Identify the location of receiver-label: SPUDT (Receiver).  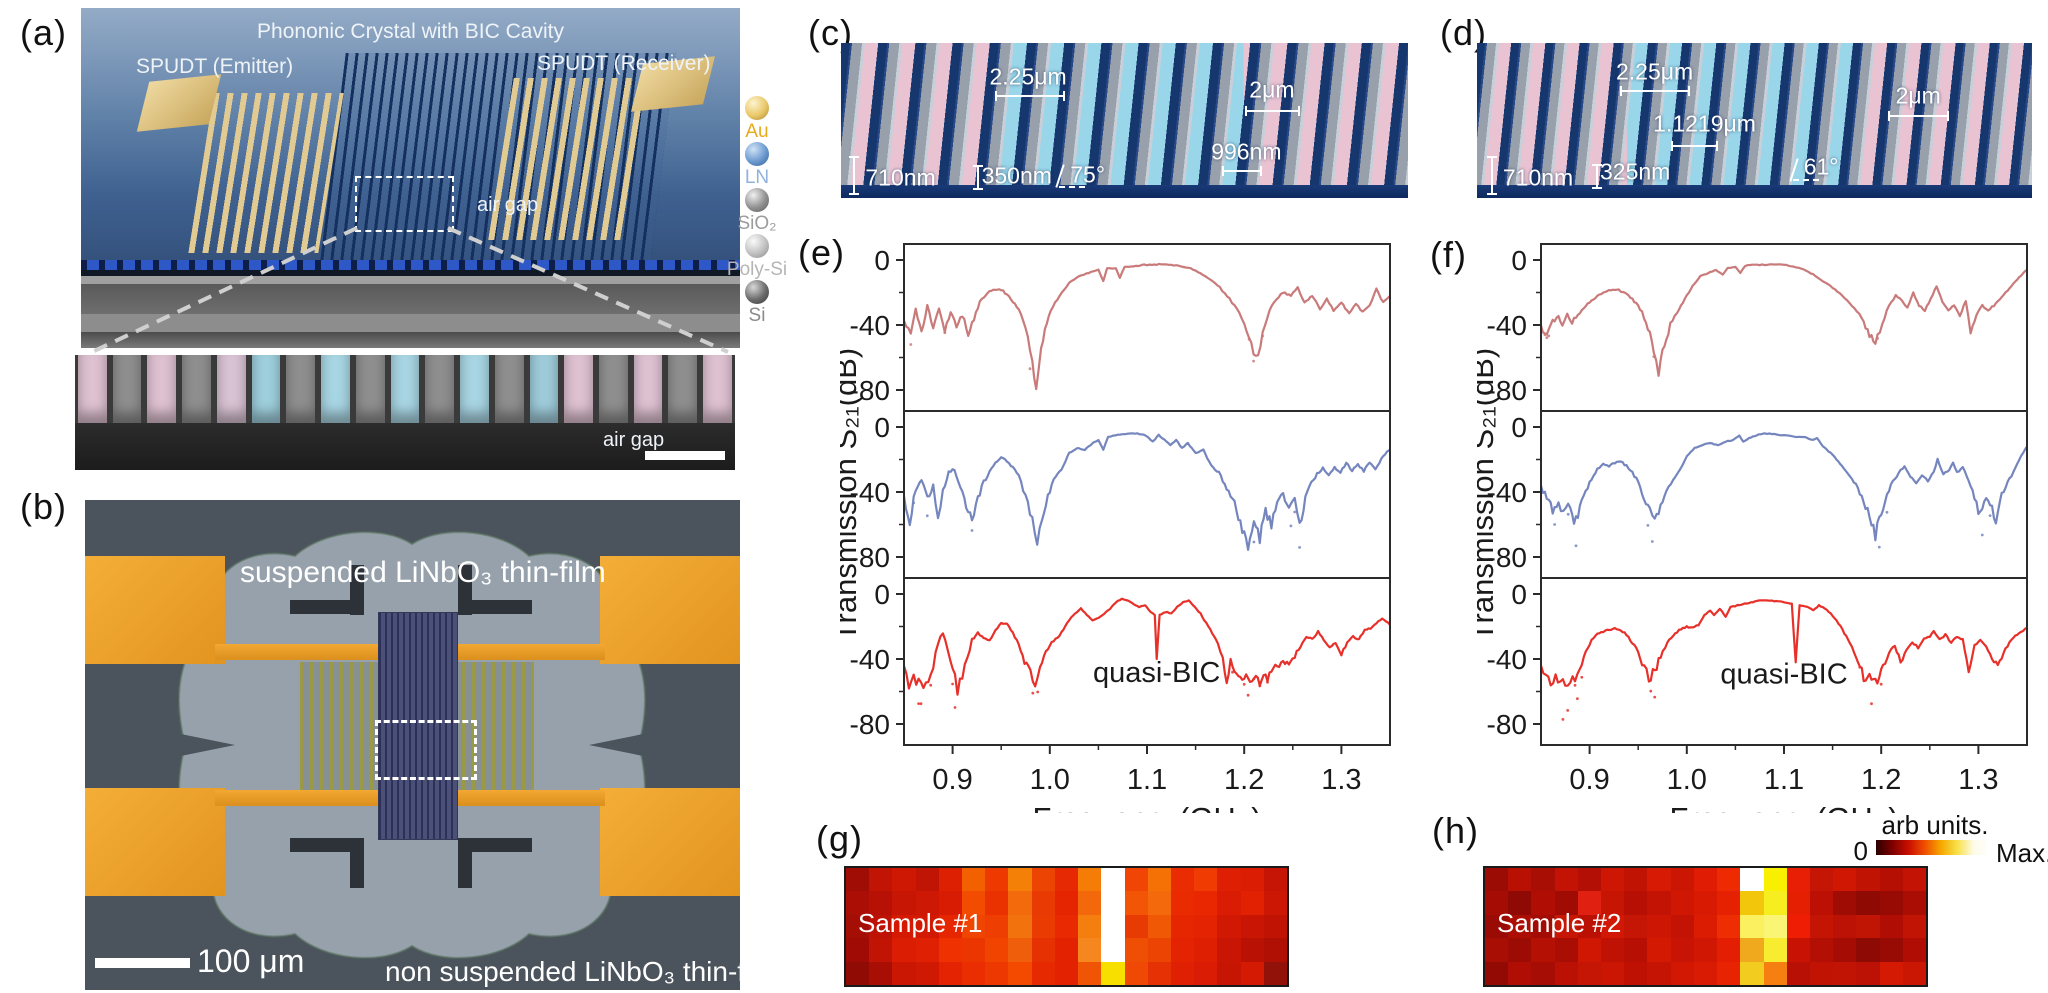
(624, 63).